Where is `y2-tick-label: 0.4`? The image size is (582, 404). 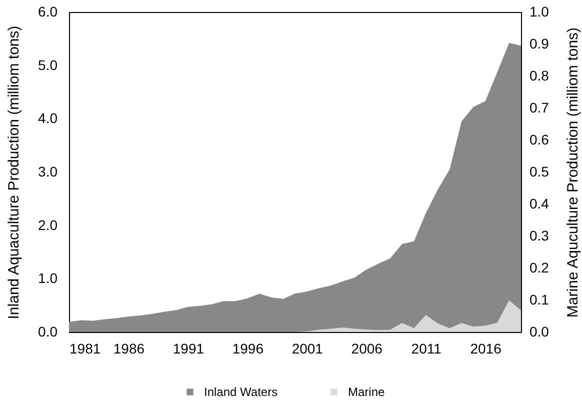
y2-tick-label: 0.4 is located at coordinates (540, 204).